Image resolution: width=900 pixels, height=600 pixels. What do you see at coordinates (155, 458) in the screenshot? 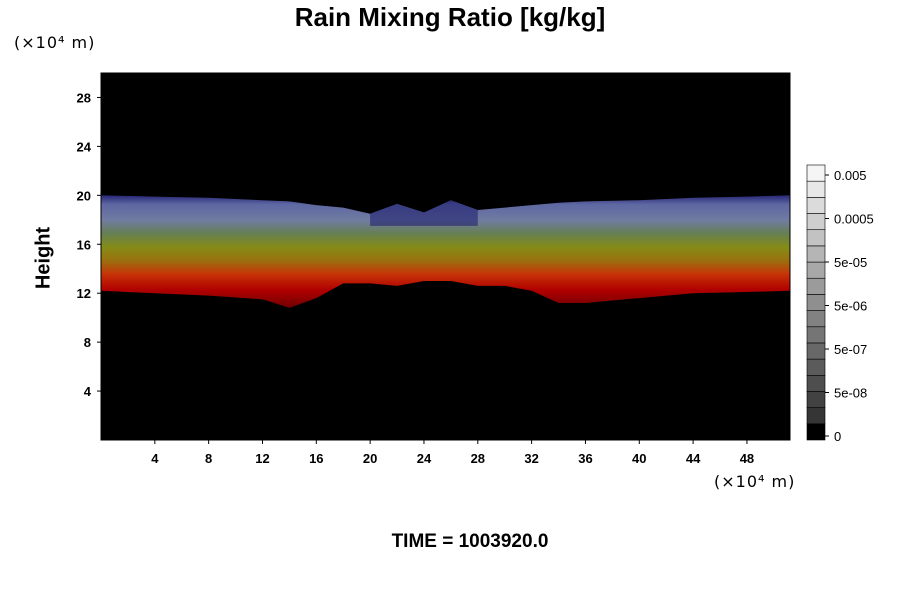
I see `x-tick-label: 4` at bounding box center [155, 458].